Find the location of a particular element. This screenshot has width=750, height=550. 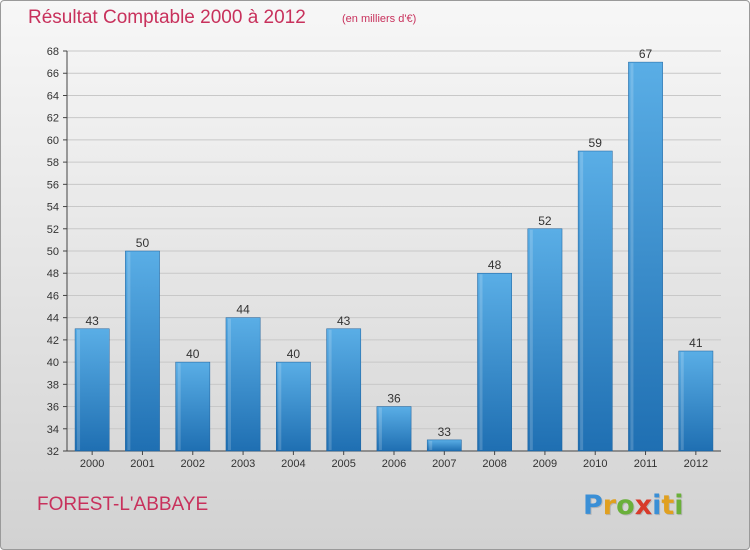

x-tick-label-2006: 2006 is located at coordinates (394, 464).